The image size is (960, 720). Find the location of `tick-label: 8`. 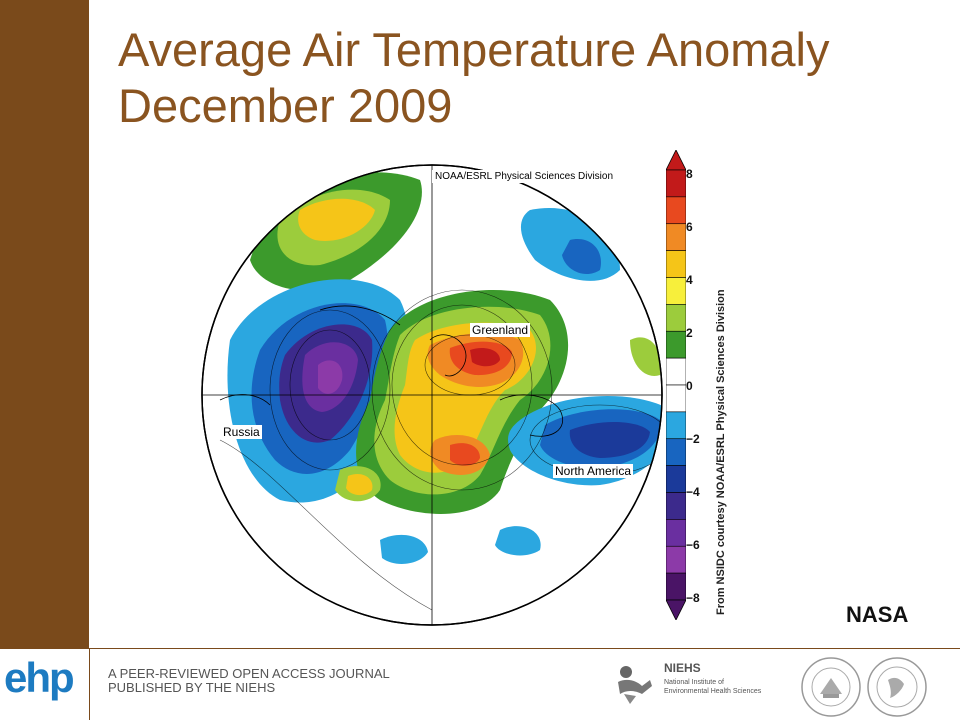

tick-label: 8 is located at coordinates (689, 174).